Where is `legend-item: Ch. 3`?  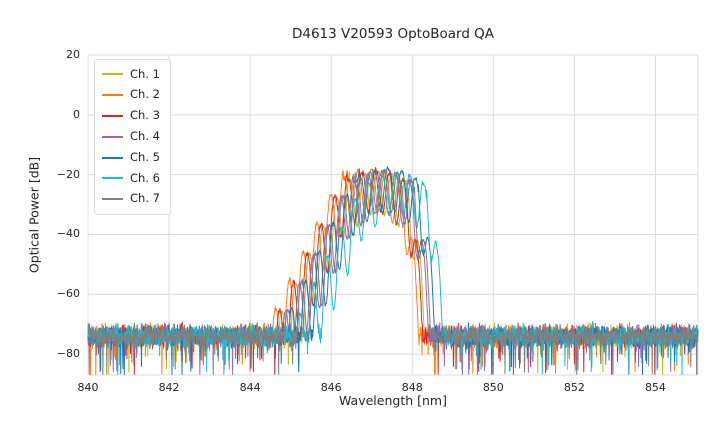 legend-item: Ch. 3 is located at coordinates (131, 116).